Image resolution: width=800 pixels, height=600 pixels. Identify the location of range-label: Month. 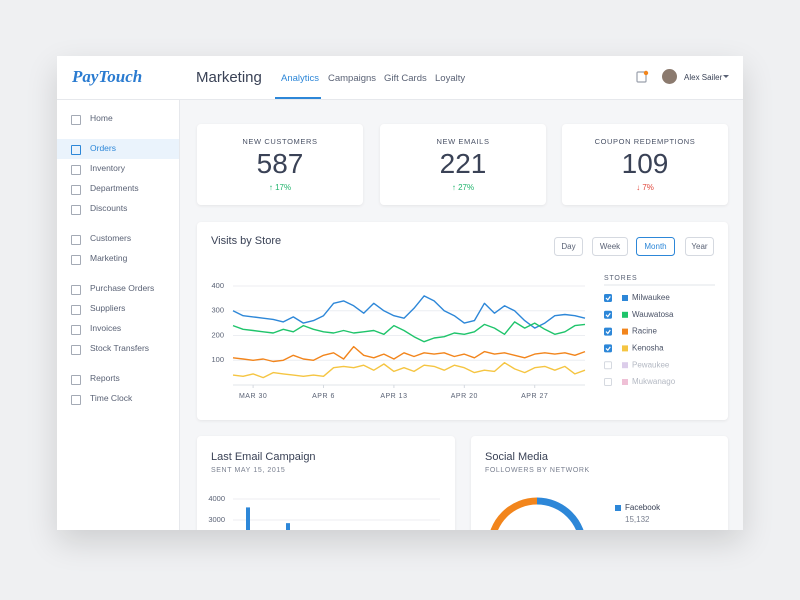
(655, 246).